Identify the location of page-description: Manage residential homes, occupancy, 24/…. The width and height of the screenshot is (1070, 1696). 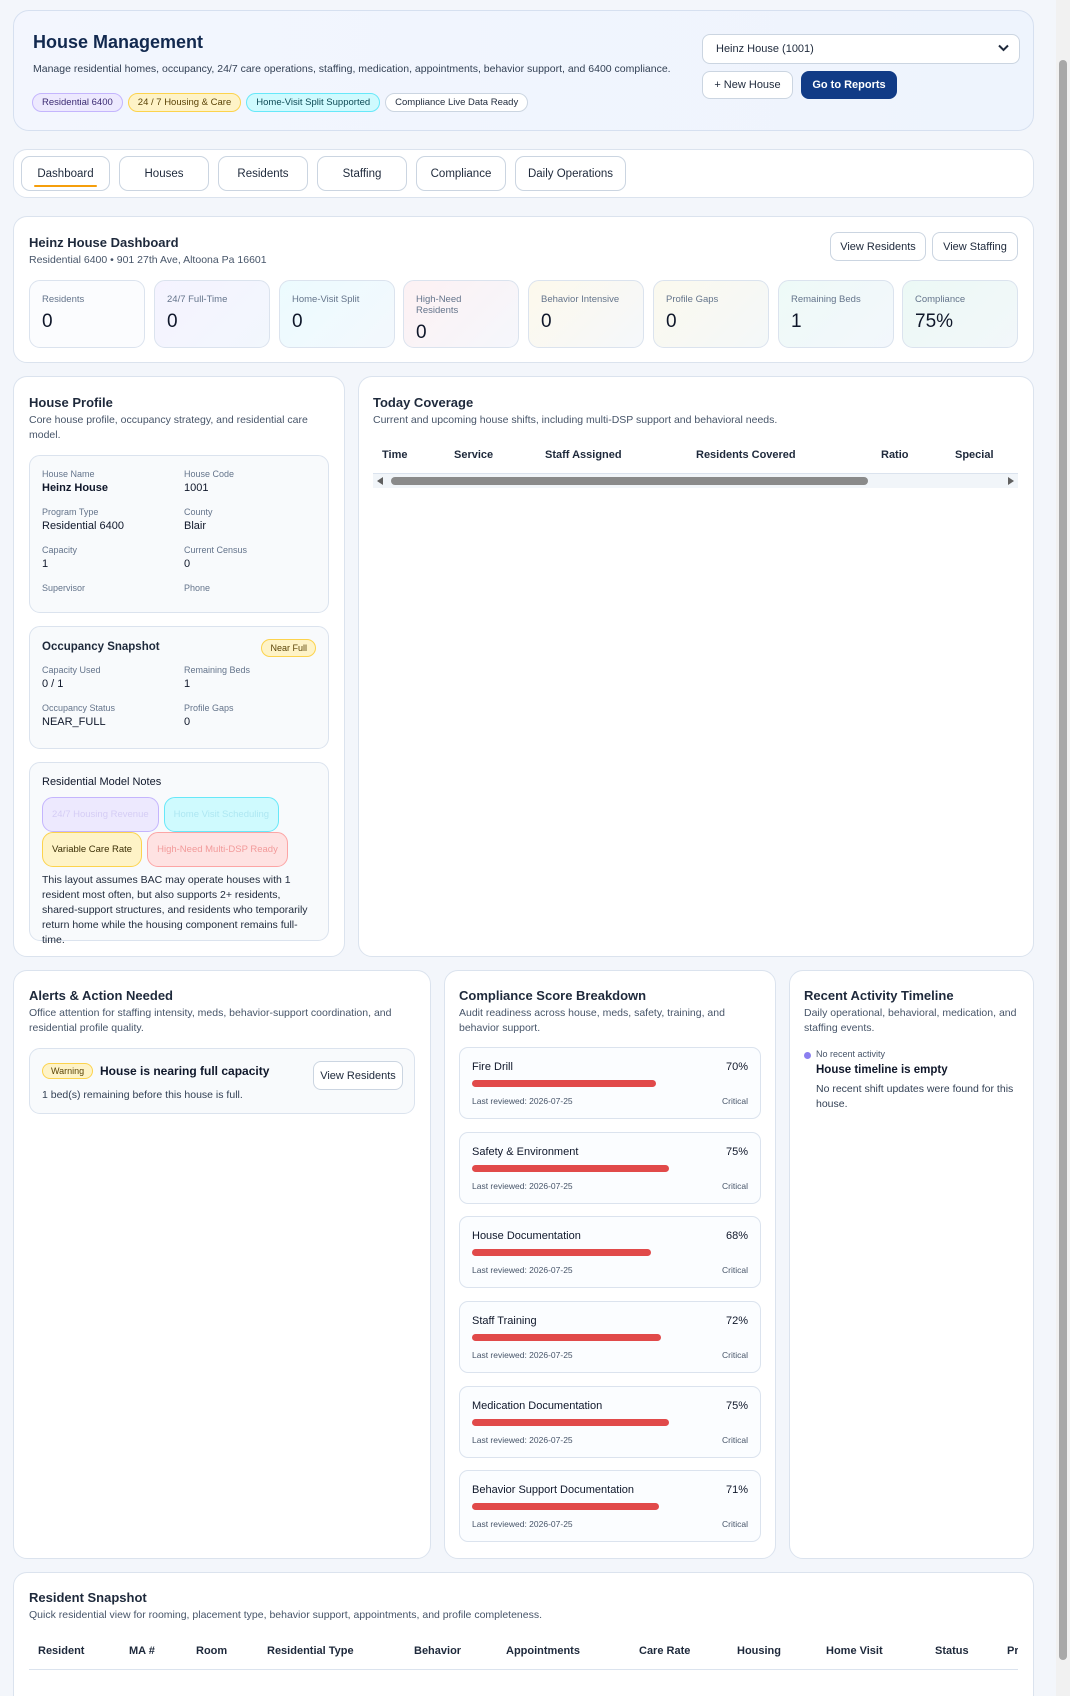
(352, 69).